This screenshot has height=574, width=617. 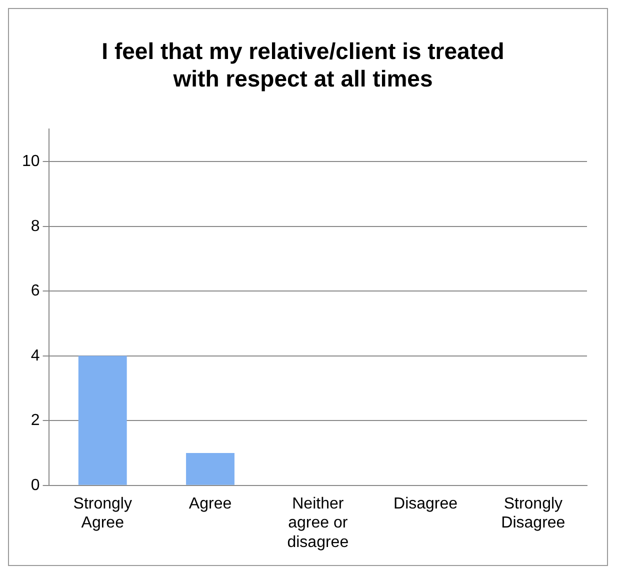 I want to click on chart-title: I feel that my relative/client is treated with respect at all times, so click(x=303, y=65).